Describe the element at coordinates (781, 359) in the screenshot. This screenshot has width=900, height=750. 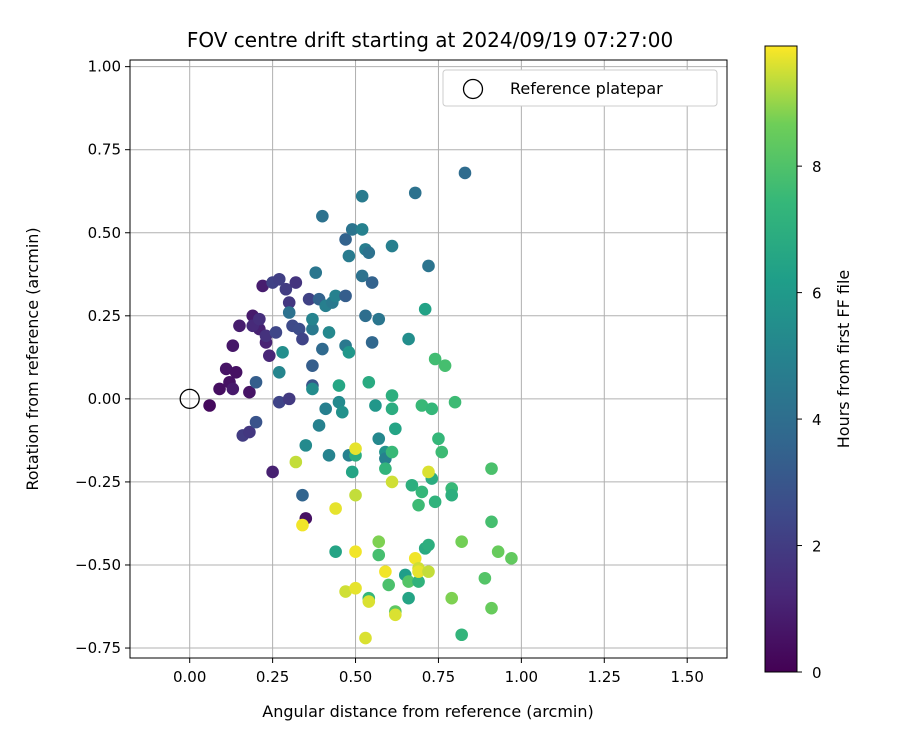
I see `colorbar-gradient` at that location.